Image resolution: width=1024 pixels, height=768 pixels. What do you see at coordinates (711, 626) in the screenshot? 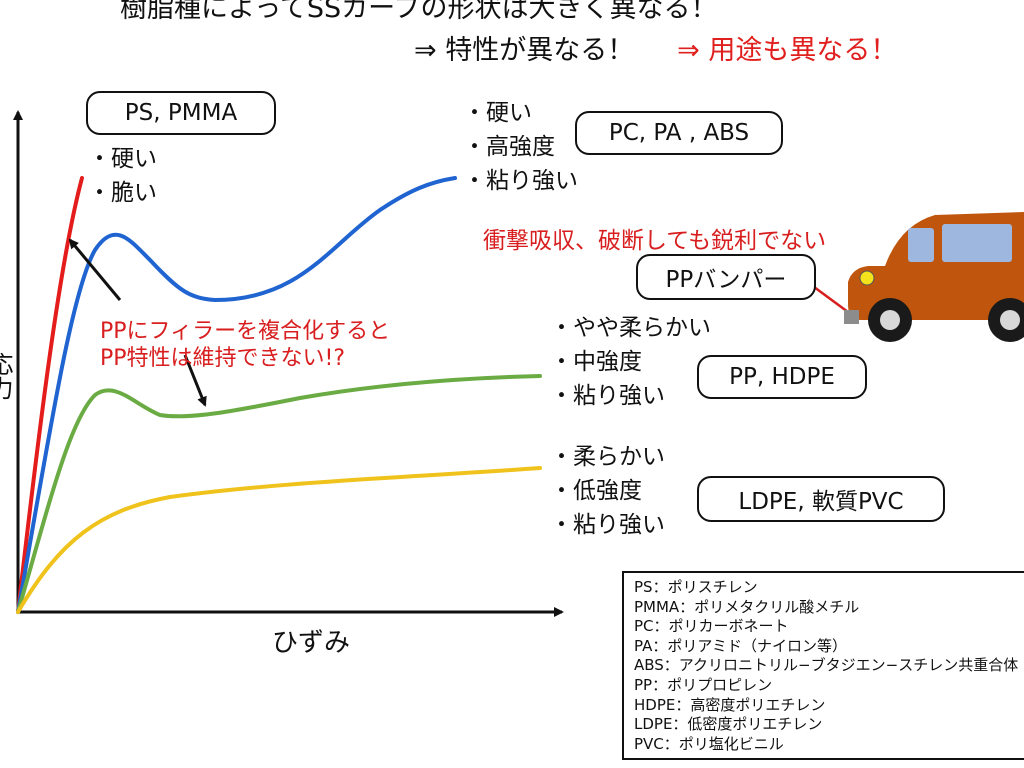
I see `legend-item: PC：ポリカーボネート` at bounding box center [711, 626].